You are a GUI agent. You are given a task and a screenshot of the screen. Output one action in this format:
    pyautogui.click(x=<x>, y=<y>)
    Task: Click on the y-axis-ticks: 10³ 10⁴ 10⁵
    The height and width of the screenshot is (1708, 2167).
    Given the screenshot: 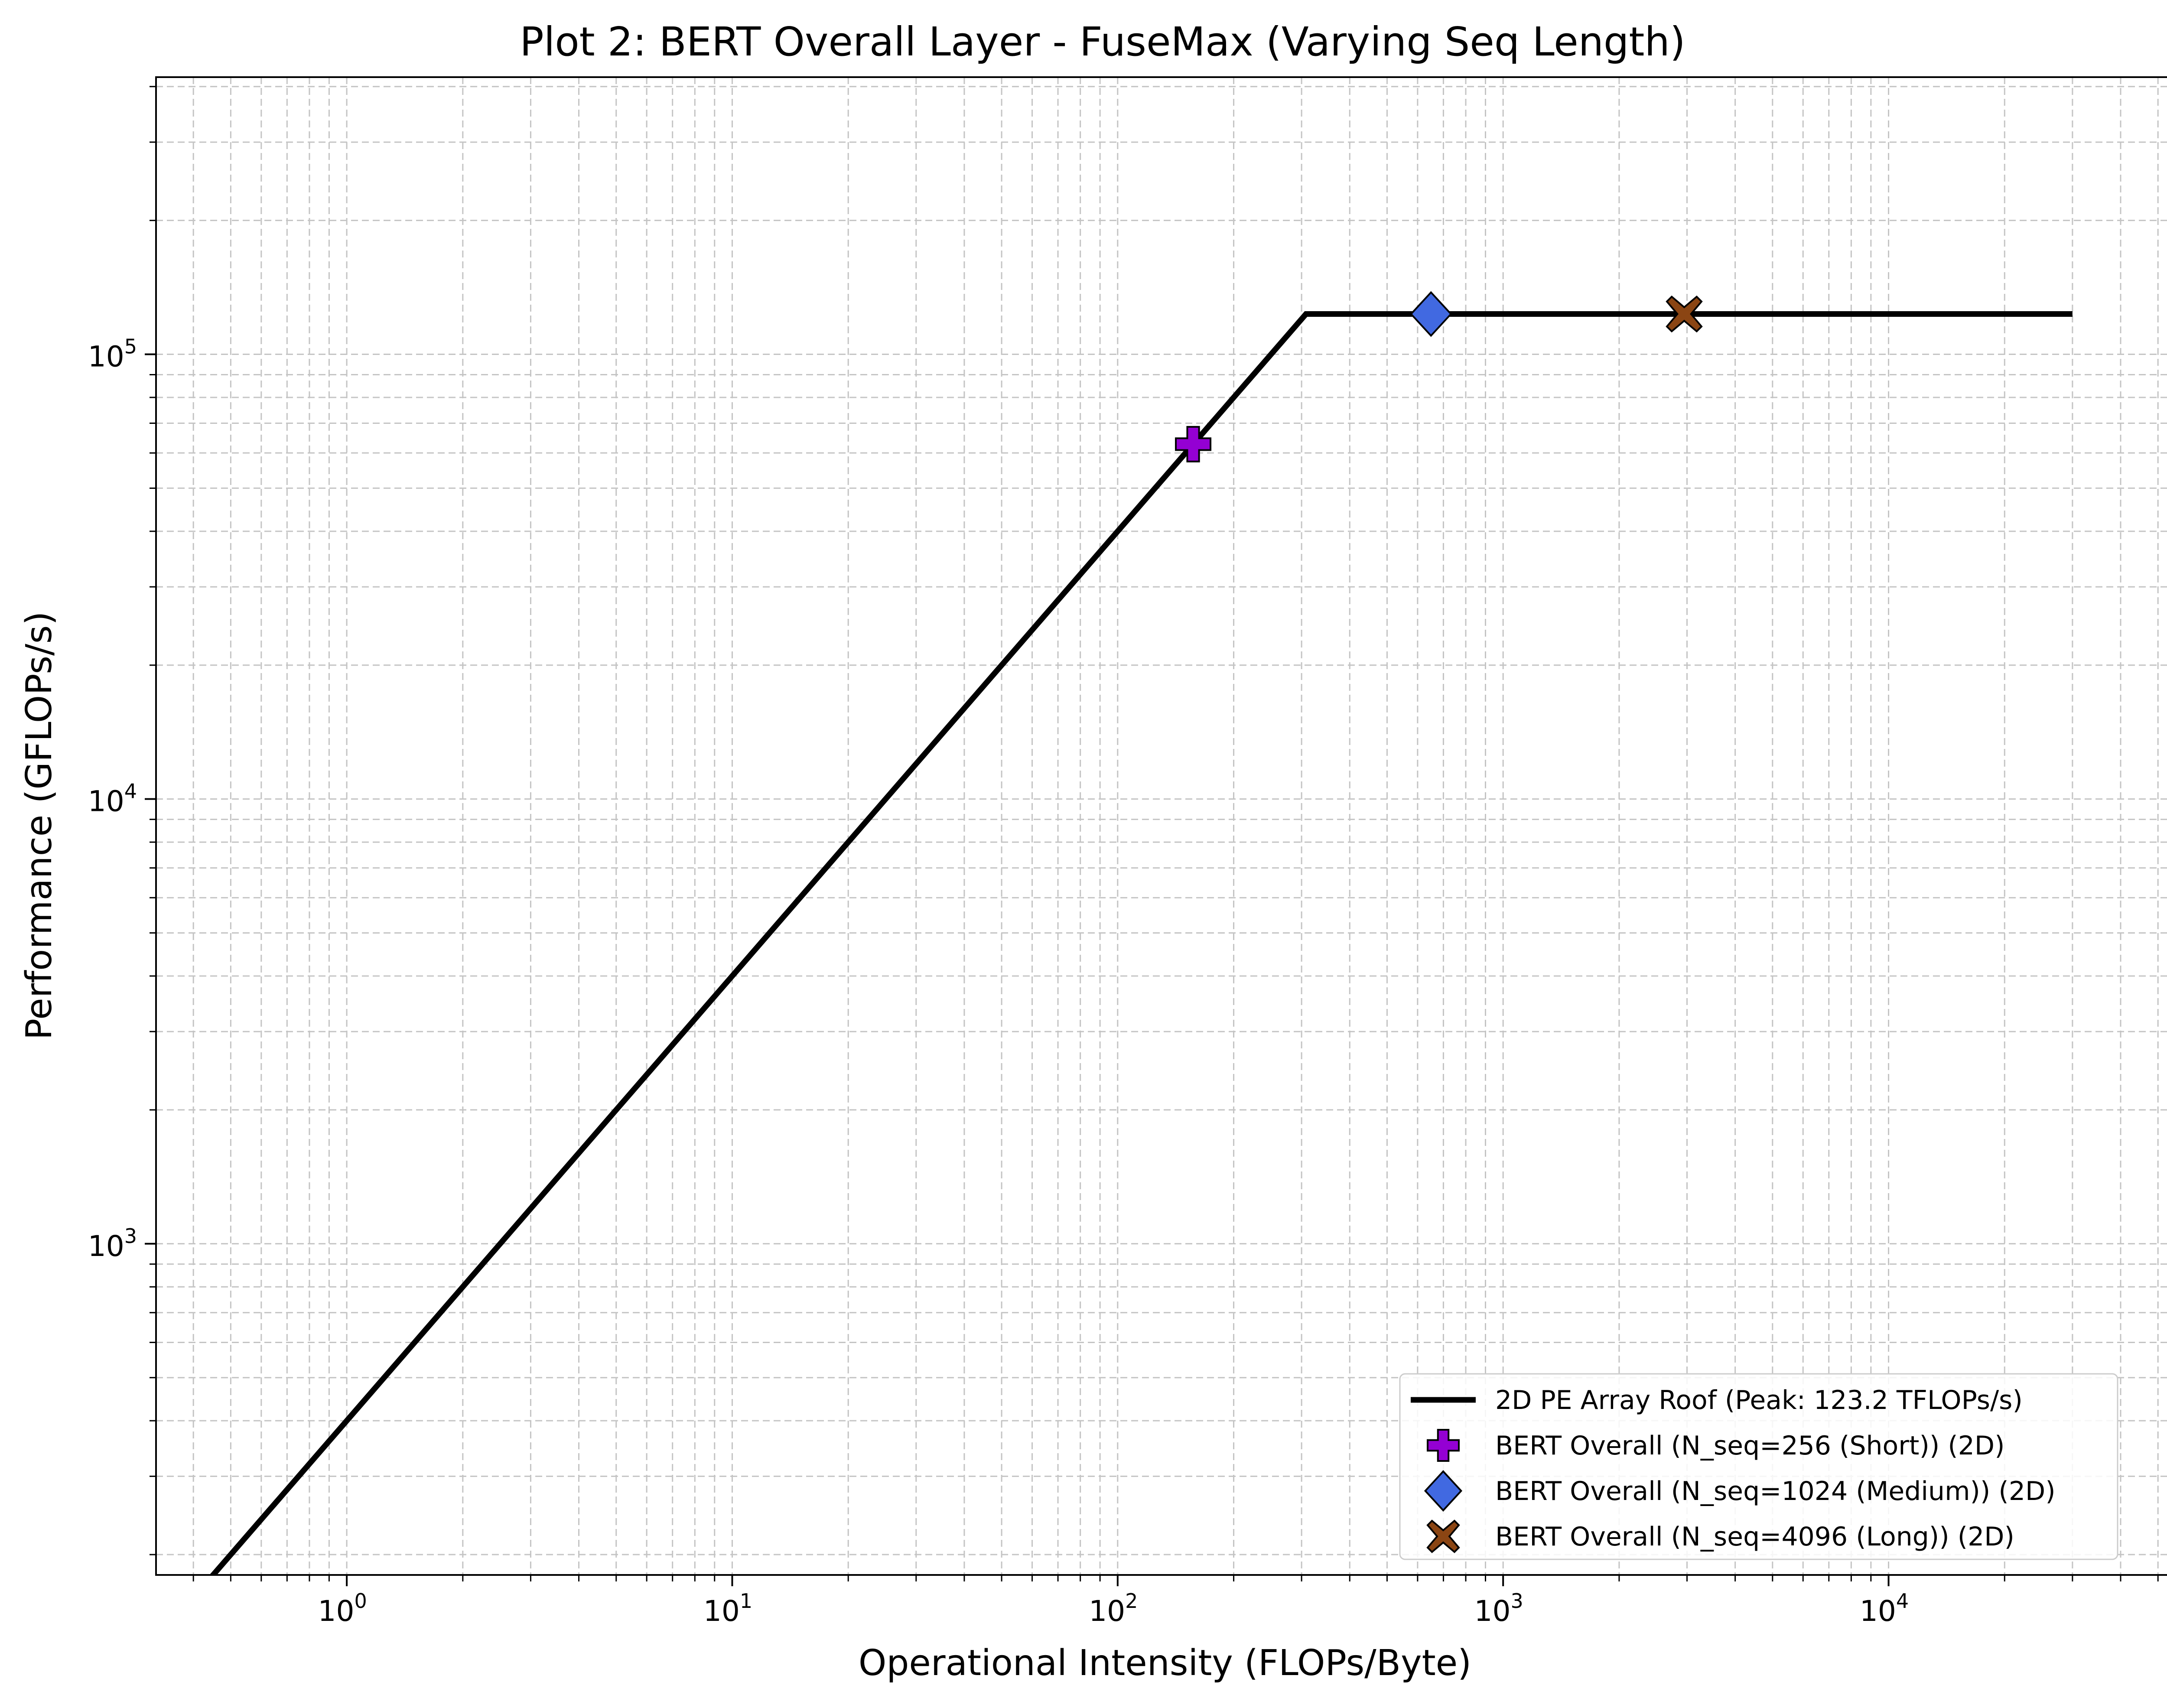 What is the action you would take?
    pyautogui.click(x=122, y=821)
    